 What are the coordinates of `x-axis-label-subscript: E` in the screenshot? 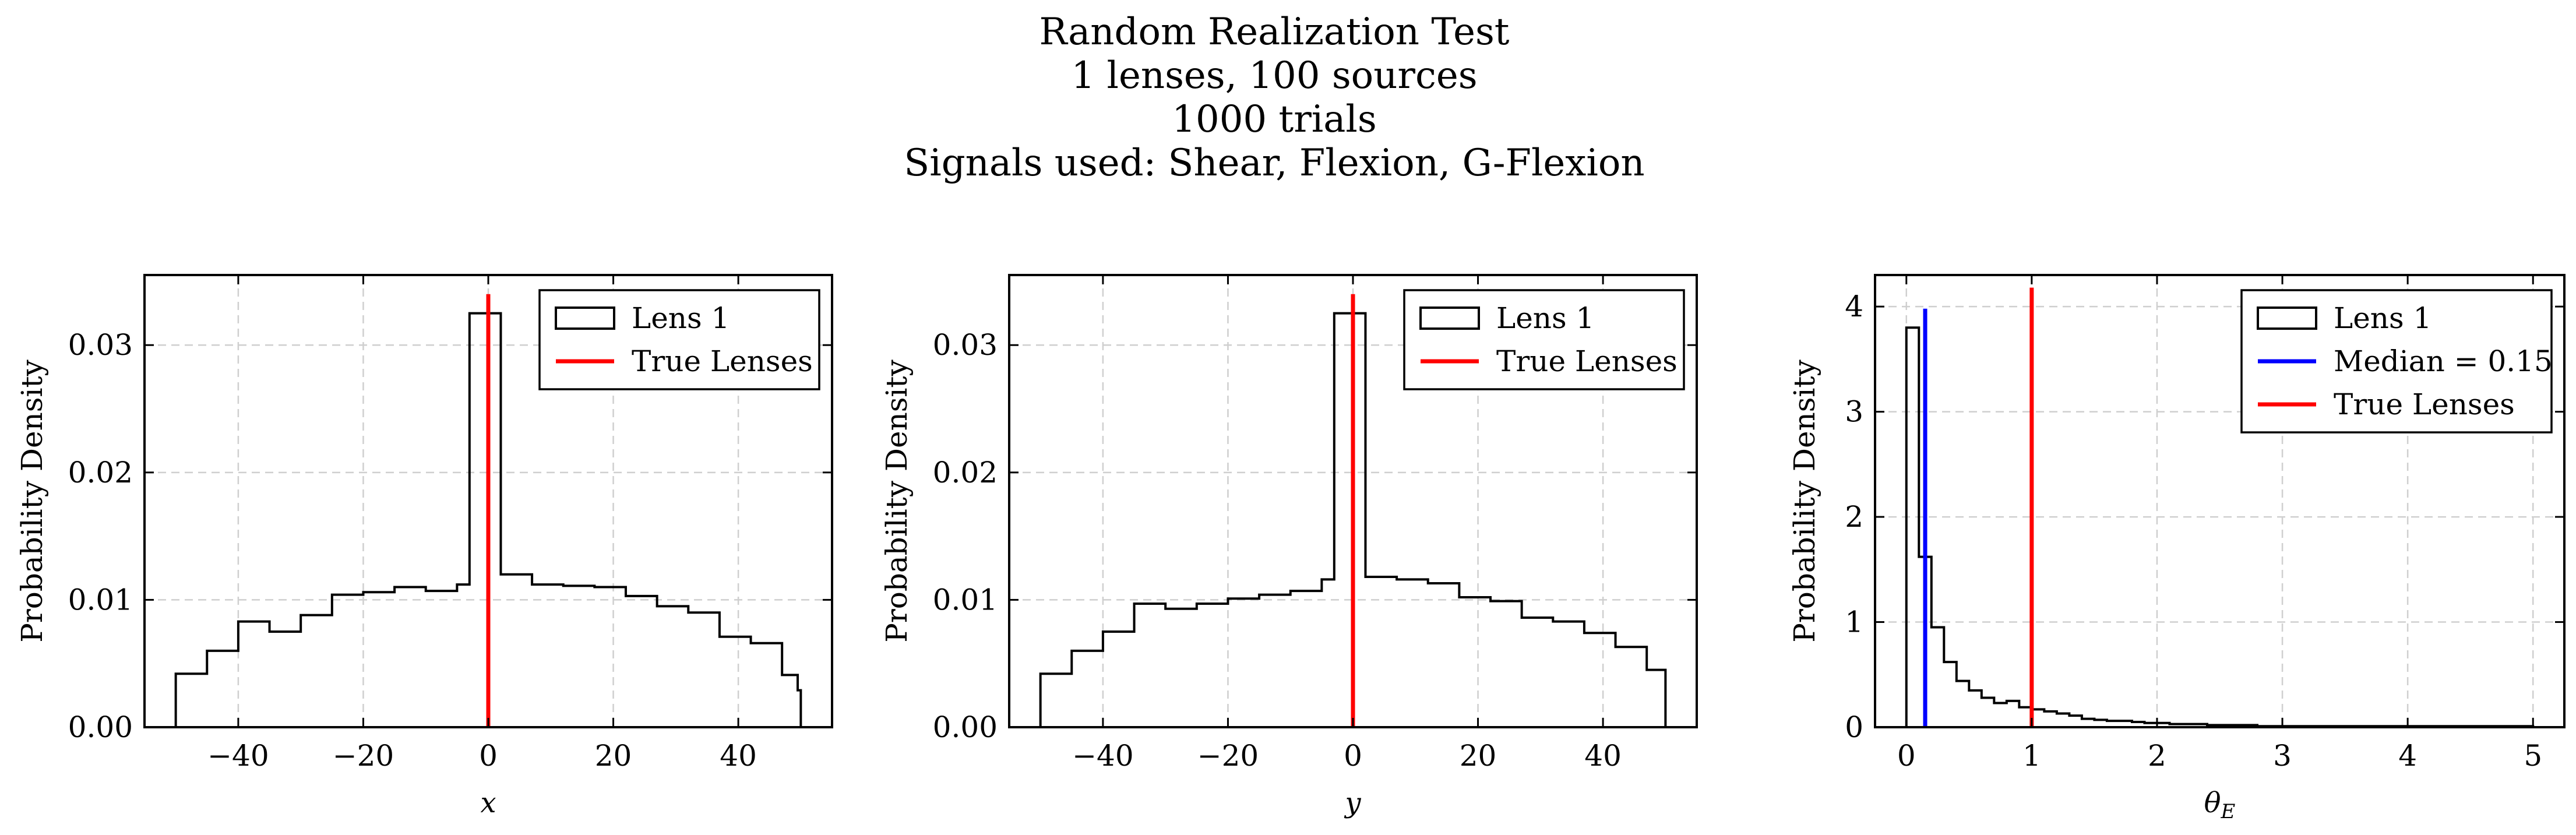 It's located at (2228, 811).